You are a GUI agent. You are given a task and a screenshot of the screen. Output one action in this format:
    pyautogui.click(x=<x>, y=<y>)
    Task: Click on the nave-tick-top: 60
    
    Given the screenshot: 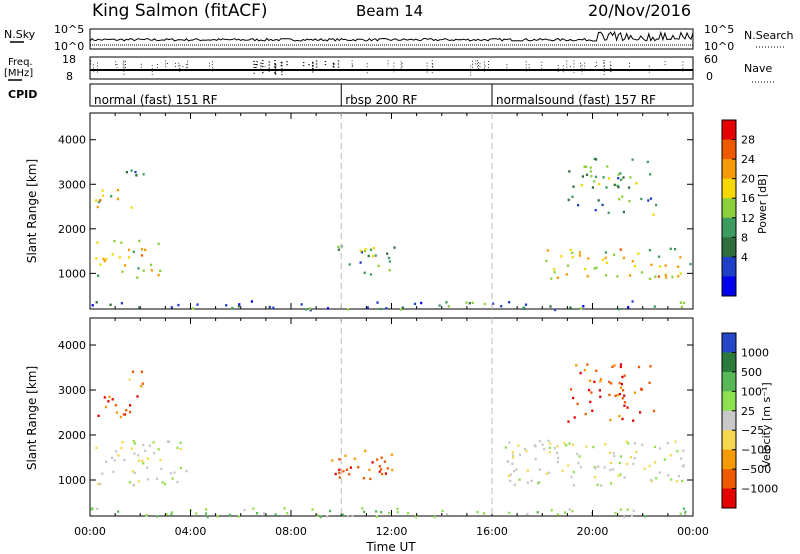 What is the action you would take?
    pyautogui.click(x=711, y=59)
    